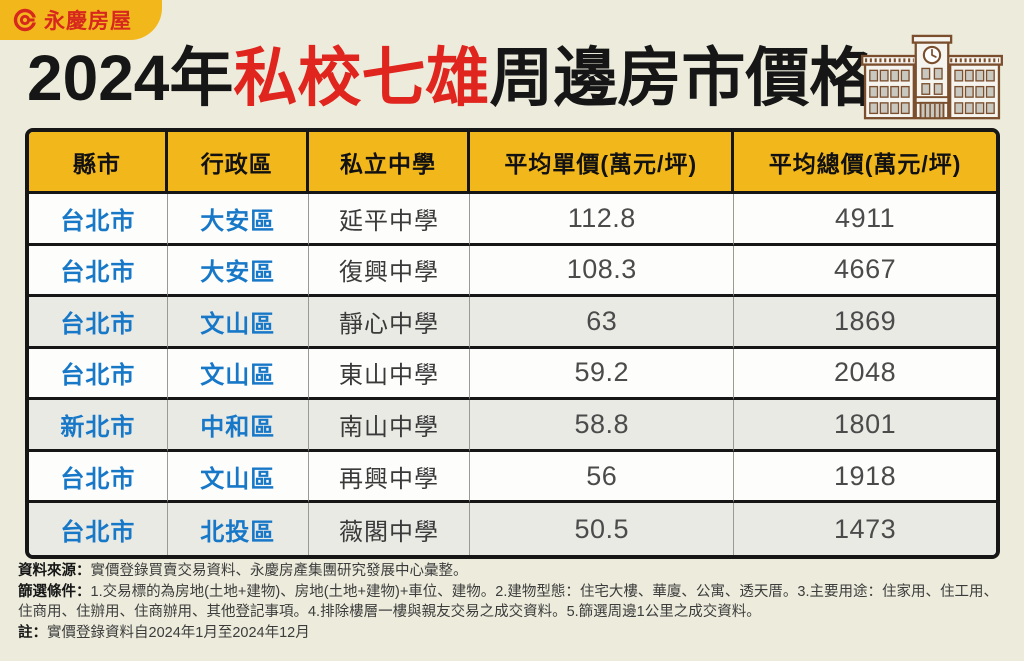  Describe the element at coordinates (932, 77) in the screenshot. I see `school-building-icon` at that location.